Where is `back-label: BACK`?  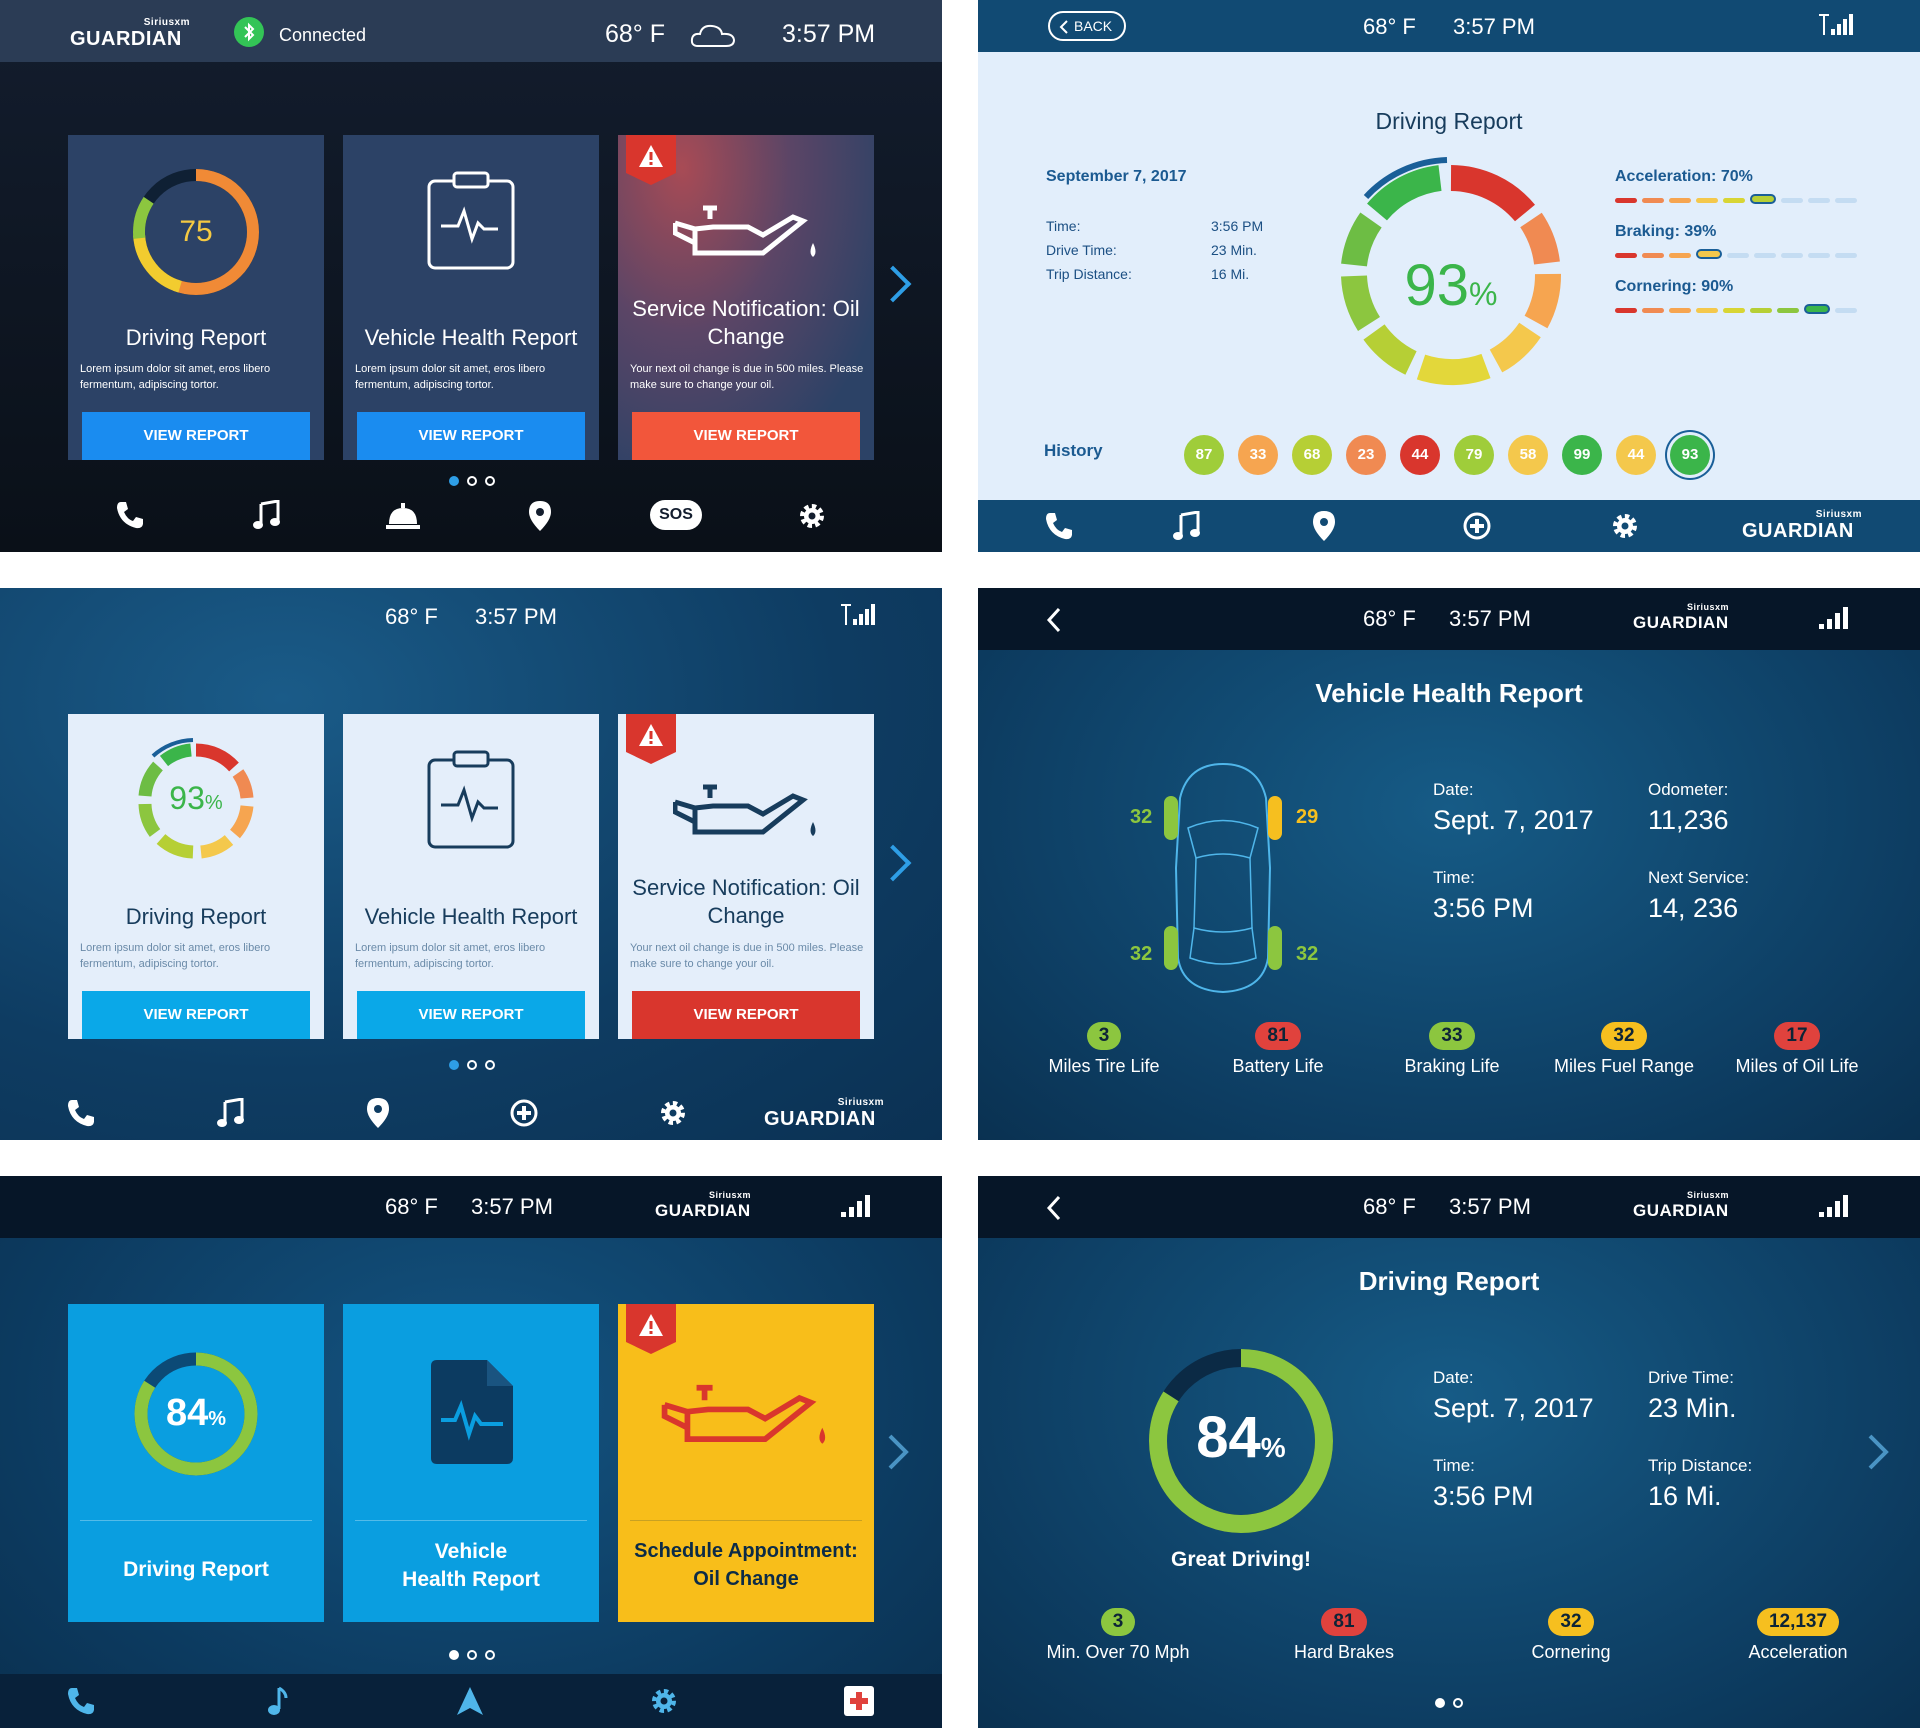 back-label: BACK is located at coordinates (1093, 26).